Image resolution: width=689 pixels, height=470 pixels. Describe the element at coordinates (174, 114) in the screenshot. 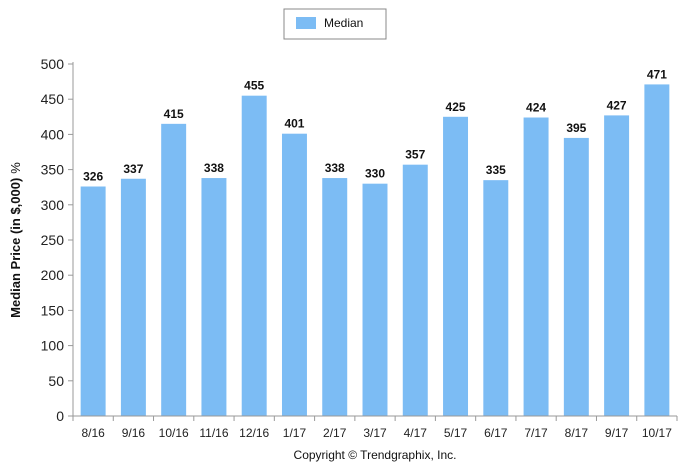

I see `data-label: 415` at that location.